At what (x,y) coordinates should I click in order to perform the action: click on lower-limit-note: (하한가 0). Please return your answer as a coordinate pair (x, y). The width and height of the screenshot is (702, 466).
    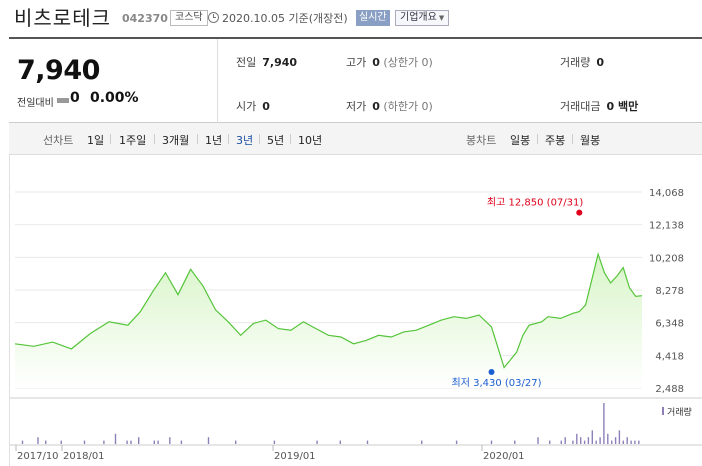
    Looking at the image, I should click on (408, 106).